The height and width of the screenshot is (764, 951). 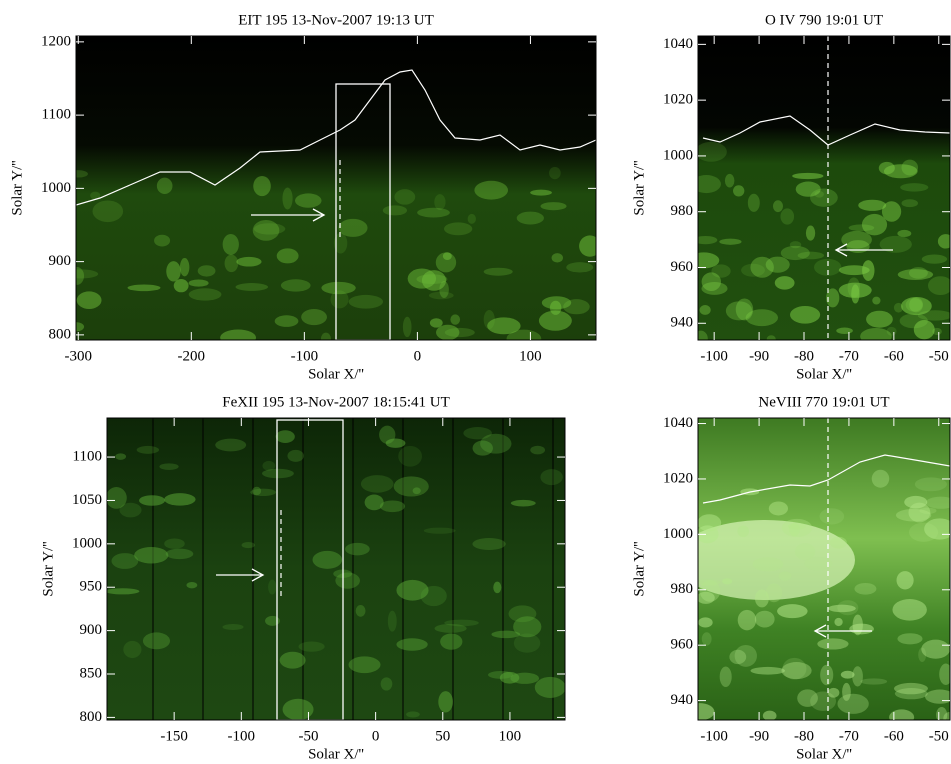 I want to click on x-axis-label: Solar X/'', so click(x=824, y=374).